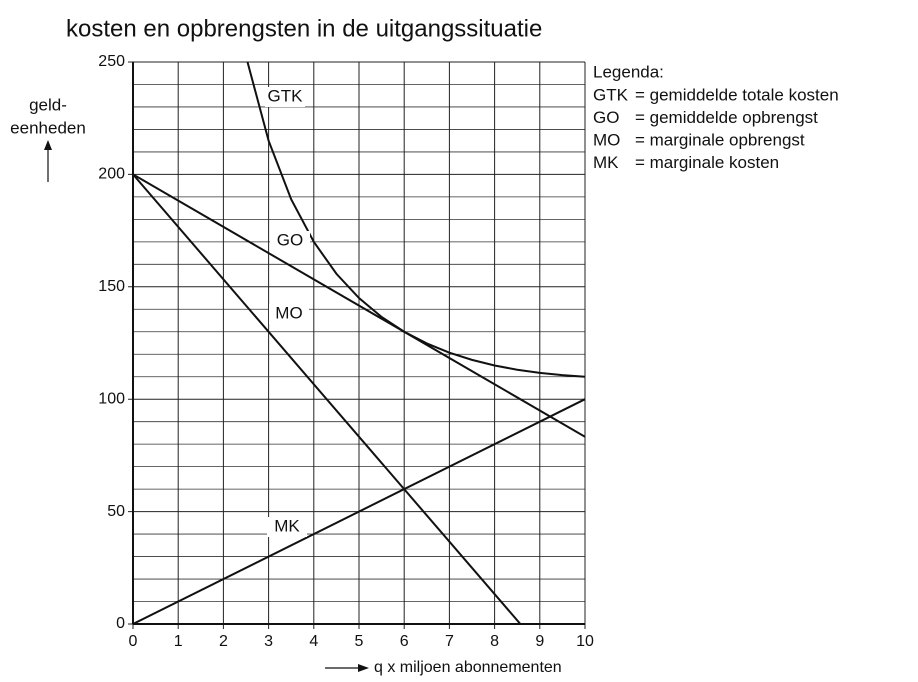 The image size is (918, 682). Describe the element at coordinates (111, 286) in the screenshot. I see `y-tick-label: 150` at that location.